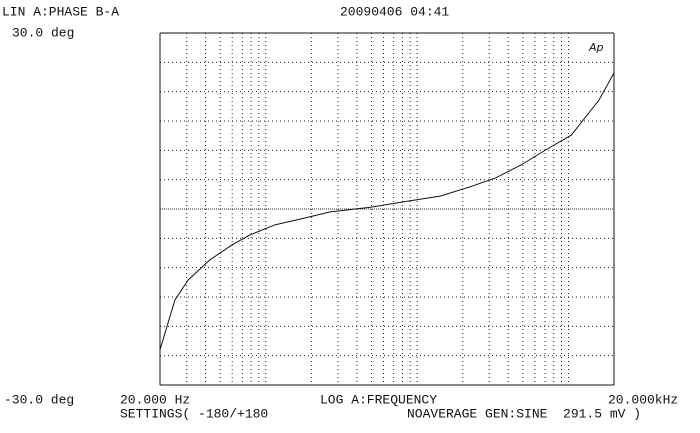 The image size is (700, 433). What do you see at coordinates (43, 32) in the screenshot?
I see `y-tick-label: 30.0 deg` at bounding box center [43, 32].